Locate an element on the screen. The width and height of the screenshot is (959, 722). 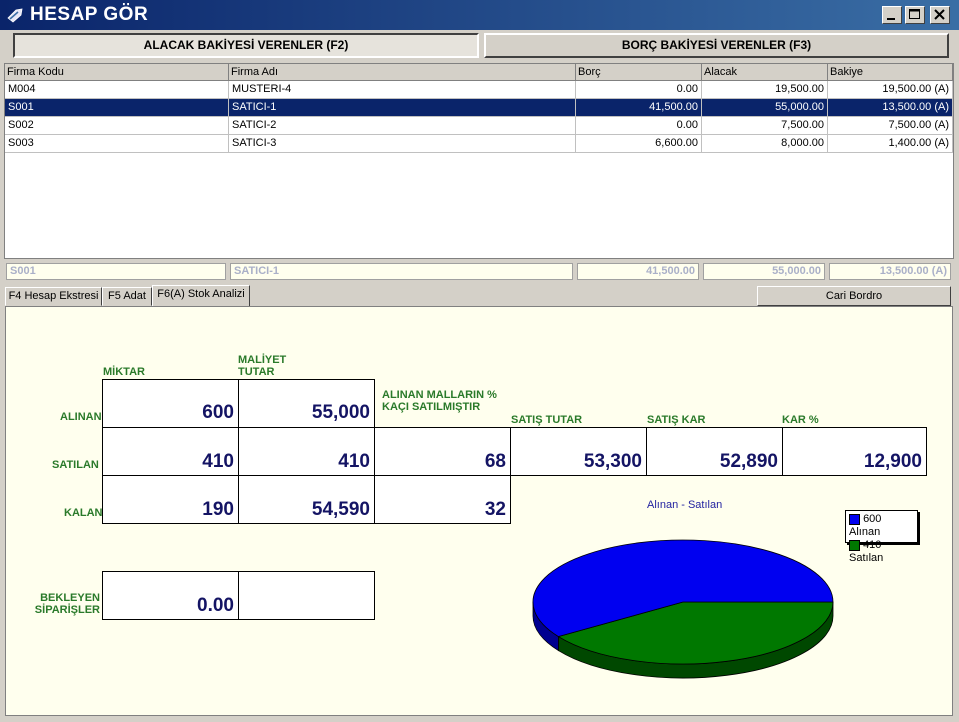
cell-alacak: 19,500.00 is located at coordinates (765, 90).